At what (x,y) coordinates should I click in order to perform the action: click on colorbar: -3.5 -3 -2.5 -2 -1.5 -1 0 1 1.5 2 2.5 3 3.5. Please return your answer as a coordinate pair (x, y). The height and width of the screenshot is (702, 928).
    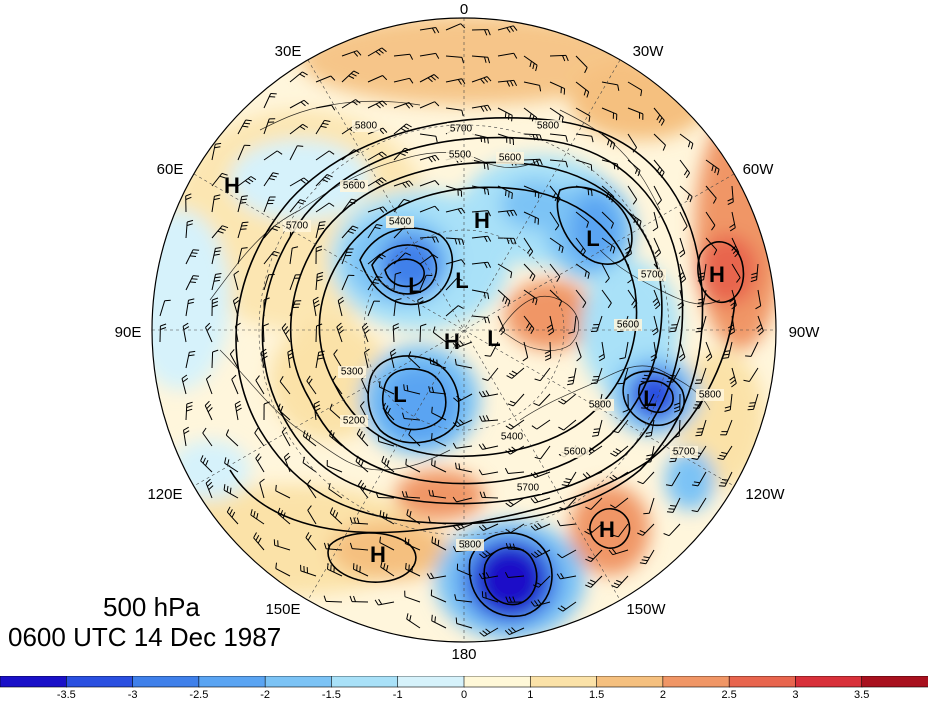
    Looking at the image, I should click on (464, 688).